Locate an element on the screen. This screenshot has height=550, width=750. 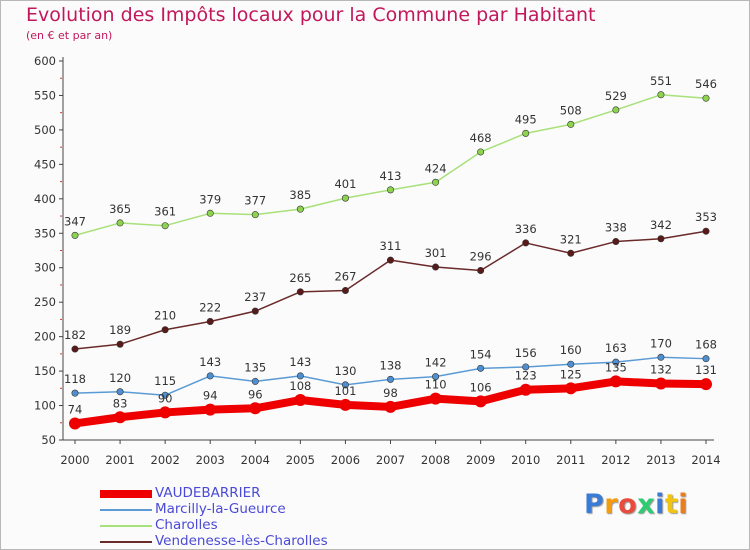
y-tick-label: 150 is located at coordinates (45, 371).